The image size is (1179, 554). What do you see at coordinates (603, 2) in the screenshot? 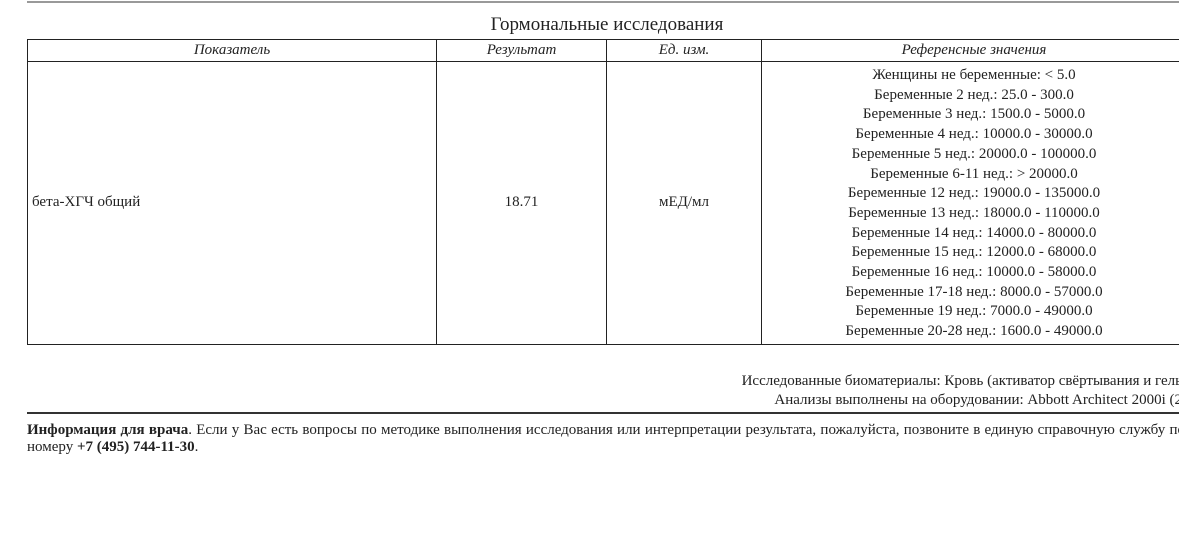
I see `top-divider` at bounding box center [603, 2].